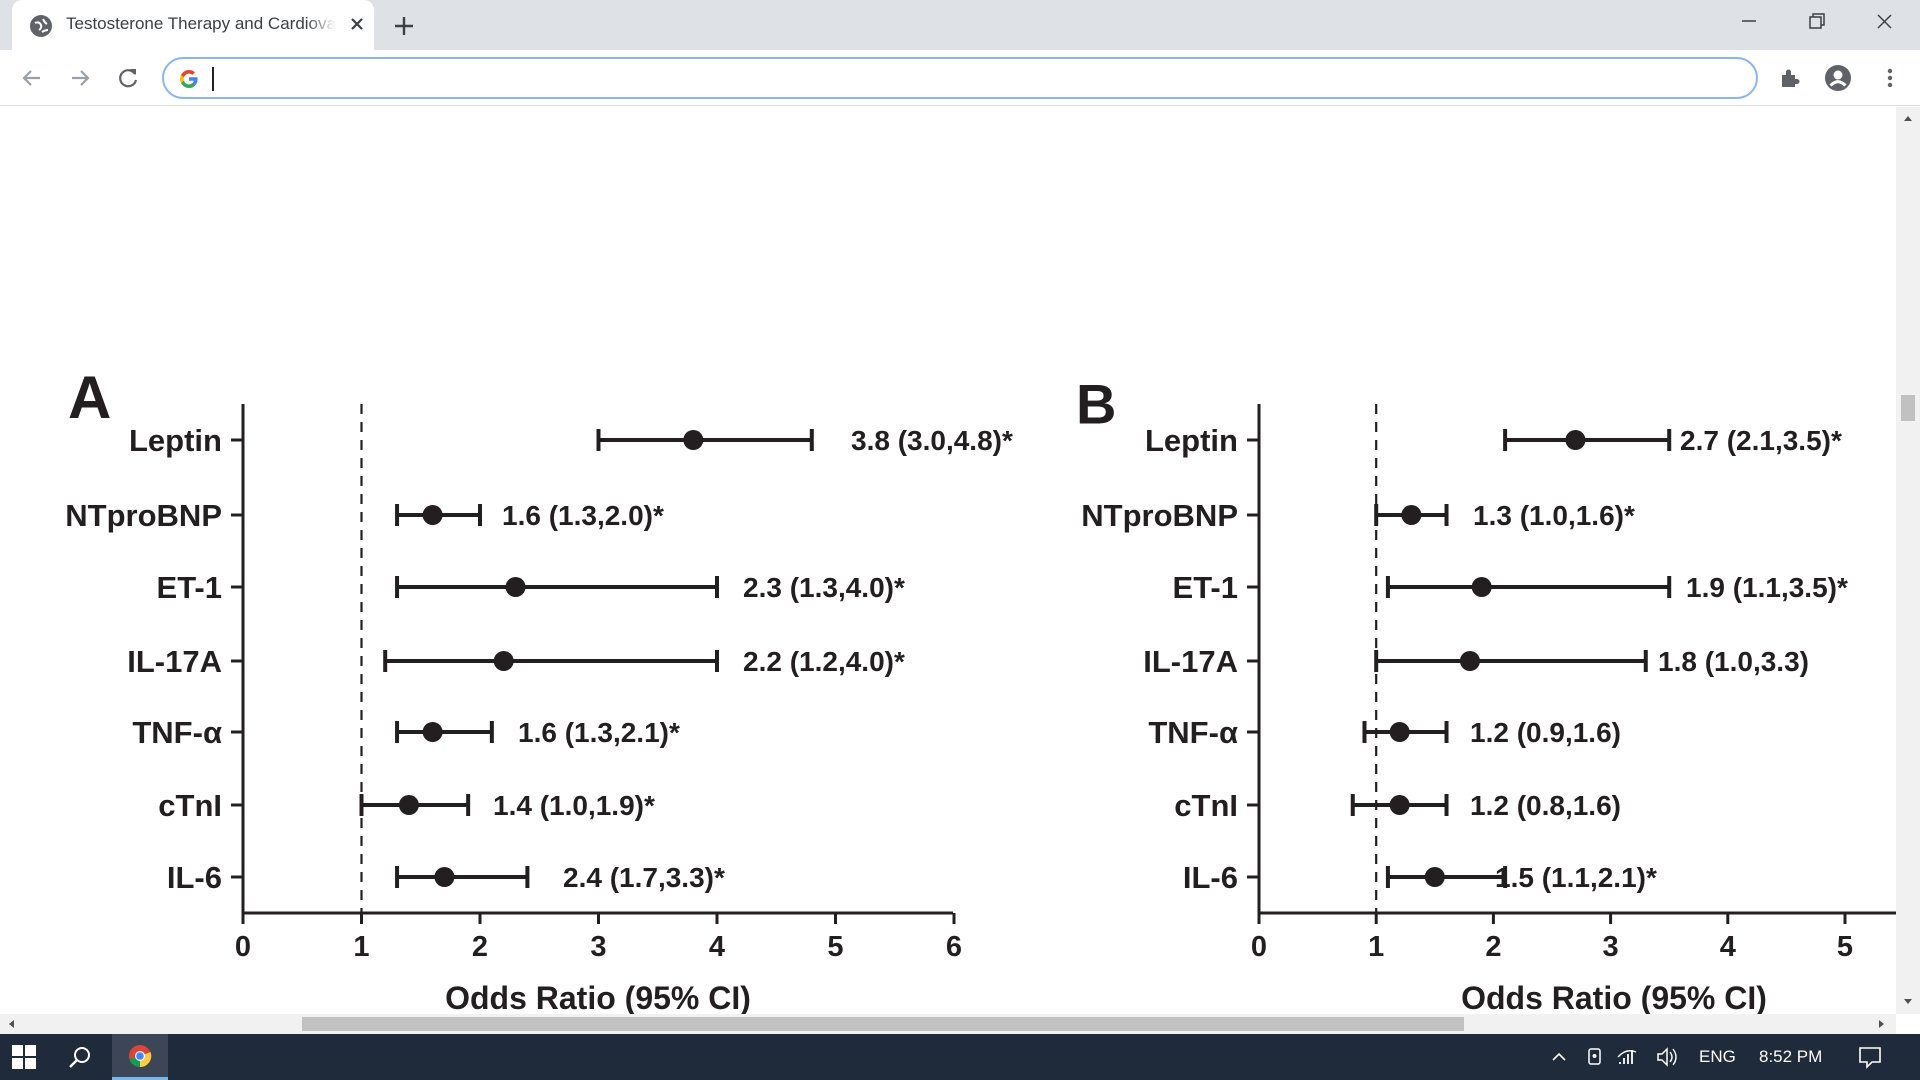  What do you see at coordinates (824, 587) in the screenshot?
I see `estimate-annotation: 2.3 (1.3,4.0)*` at bounding box center [824, 587].